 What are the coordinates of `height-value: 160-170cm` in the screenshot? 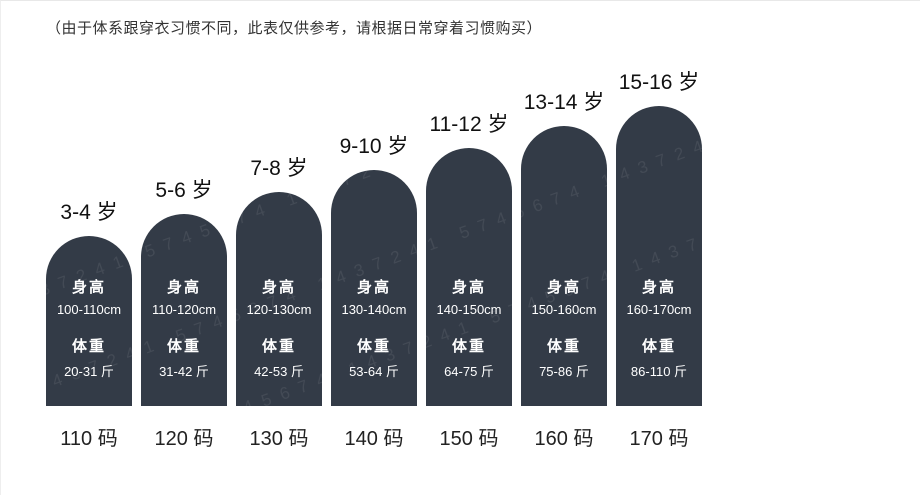 It's located at (659, 309).